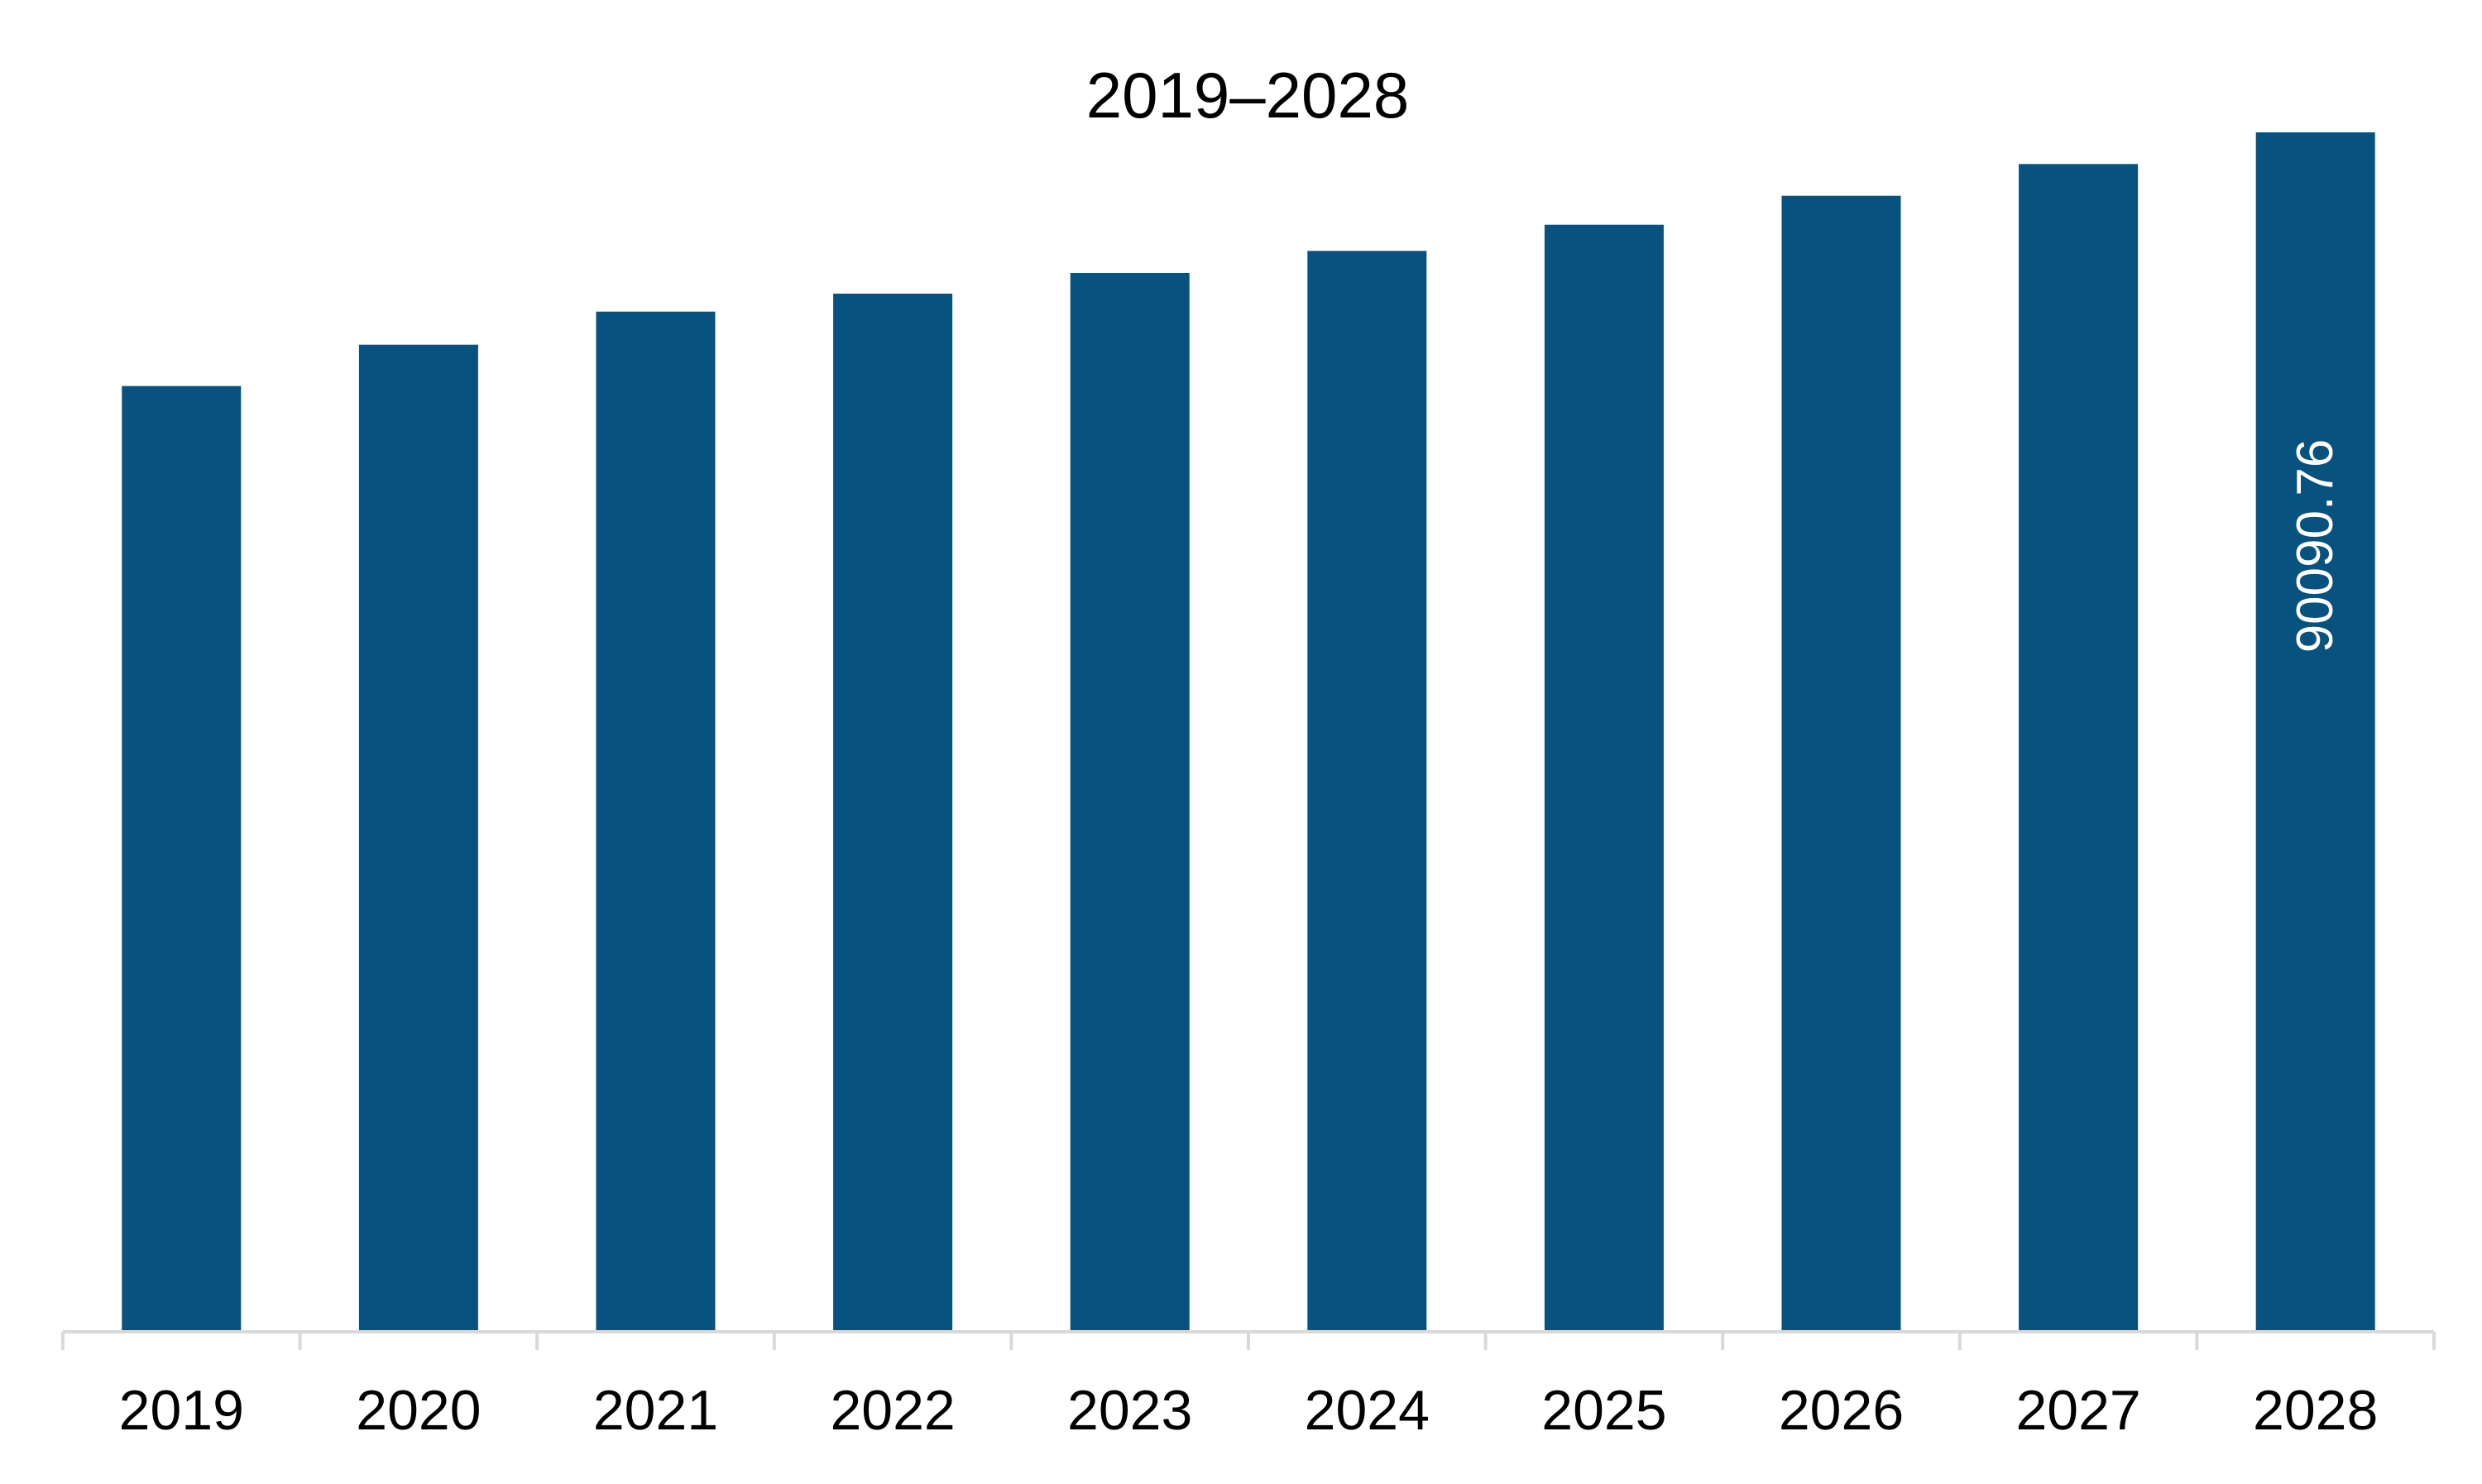 The height and width of the screenshot is (1484, 2482). Describe the element at coordinates (1248, 1340) in the screenshot. I see `x-axis` at that location.